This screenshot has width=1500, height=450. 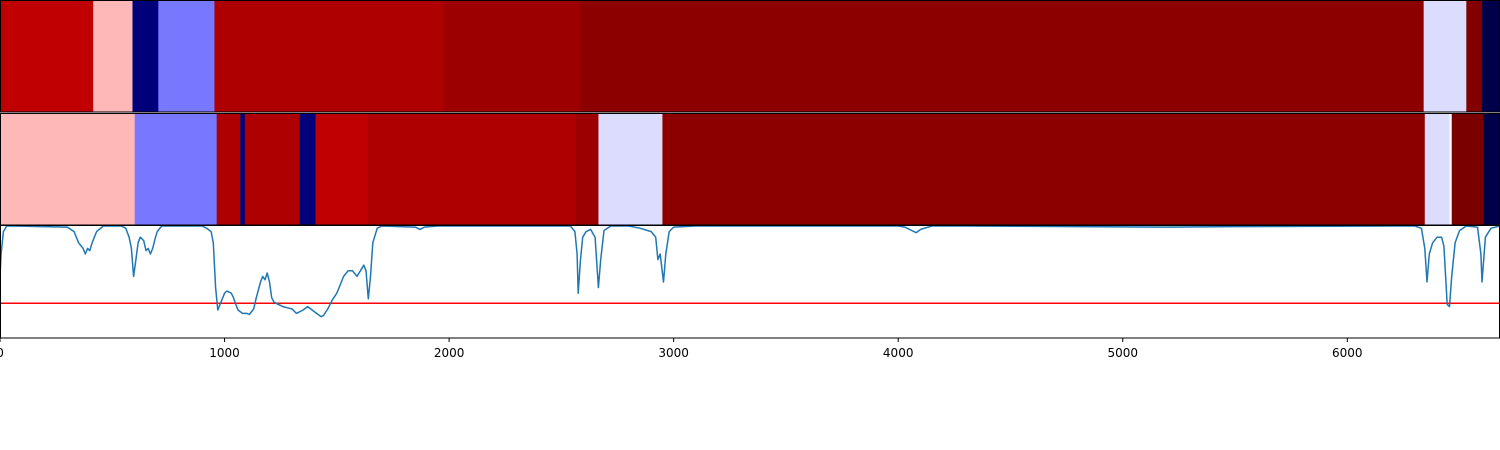 I want to click on x-tick-label: 1000, so click(x=224, y=353).